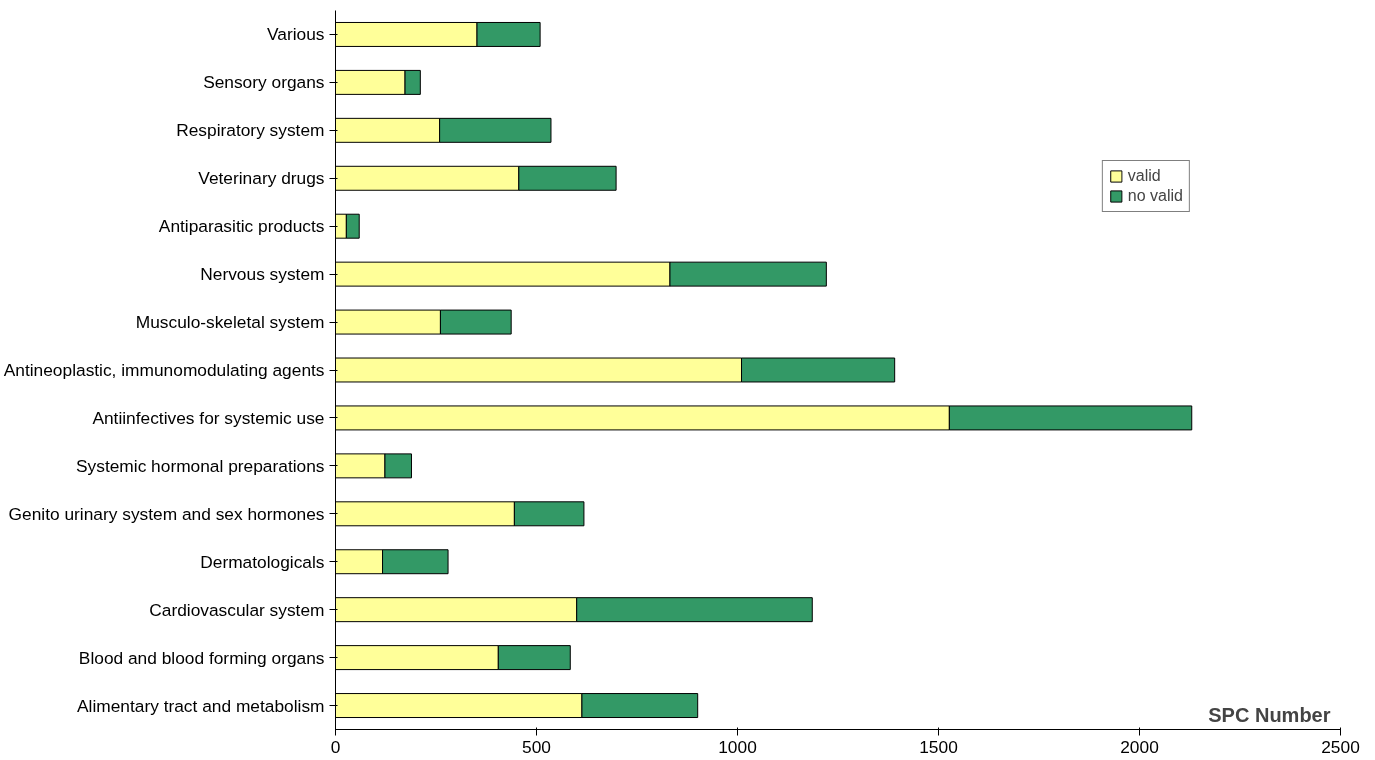 The image size is (1375, 760). I want to click on y-tick-label: Veterinary drugs, so click(261, 178).